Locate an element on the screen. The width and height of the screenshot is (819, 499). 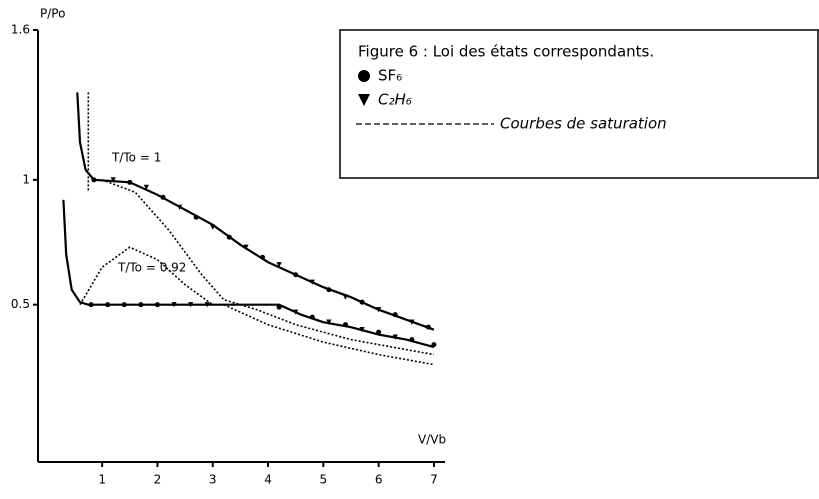
x-tick-label: 3 is located at coordinates (213, 480).